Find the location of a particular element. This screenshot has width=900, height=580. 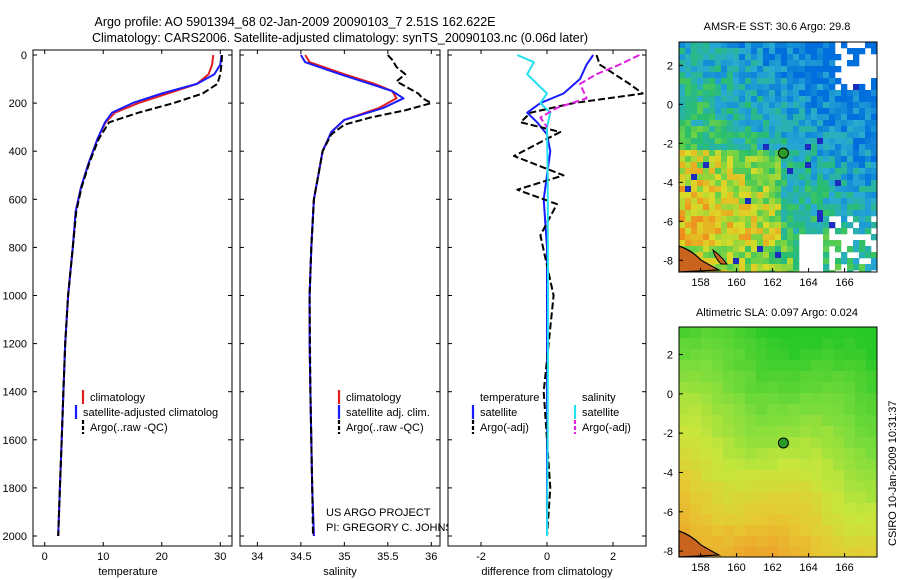

sst-map-title: AMSR-E SST: 30.6 Argo: 29.8 is located at coordinates (777, 27).